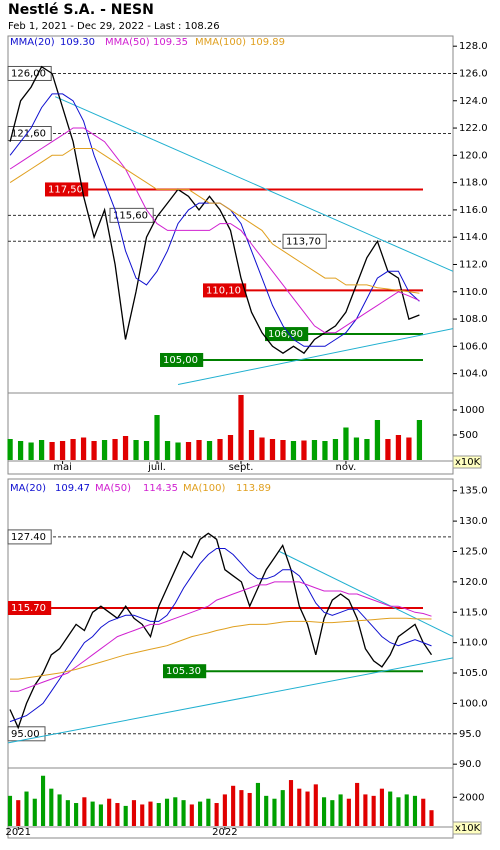 The width and height of the screenshot is (500, 850). What do you see at coordinates (113, 488) in the screenshot?
I see `legend-label: MA(50)` at bounding box center [113, 488].